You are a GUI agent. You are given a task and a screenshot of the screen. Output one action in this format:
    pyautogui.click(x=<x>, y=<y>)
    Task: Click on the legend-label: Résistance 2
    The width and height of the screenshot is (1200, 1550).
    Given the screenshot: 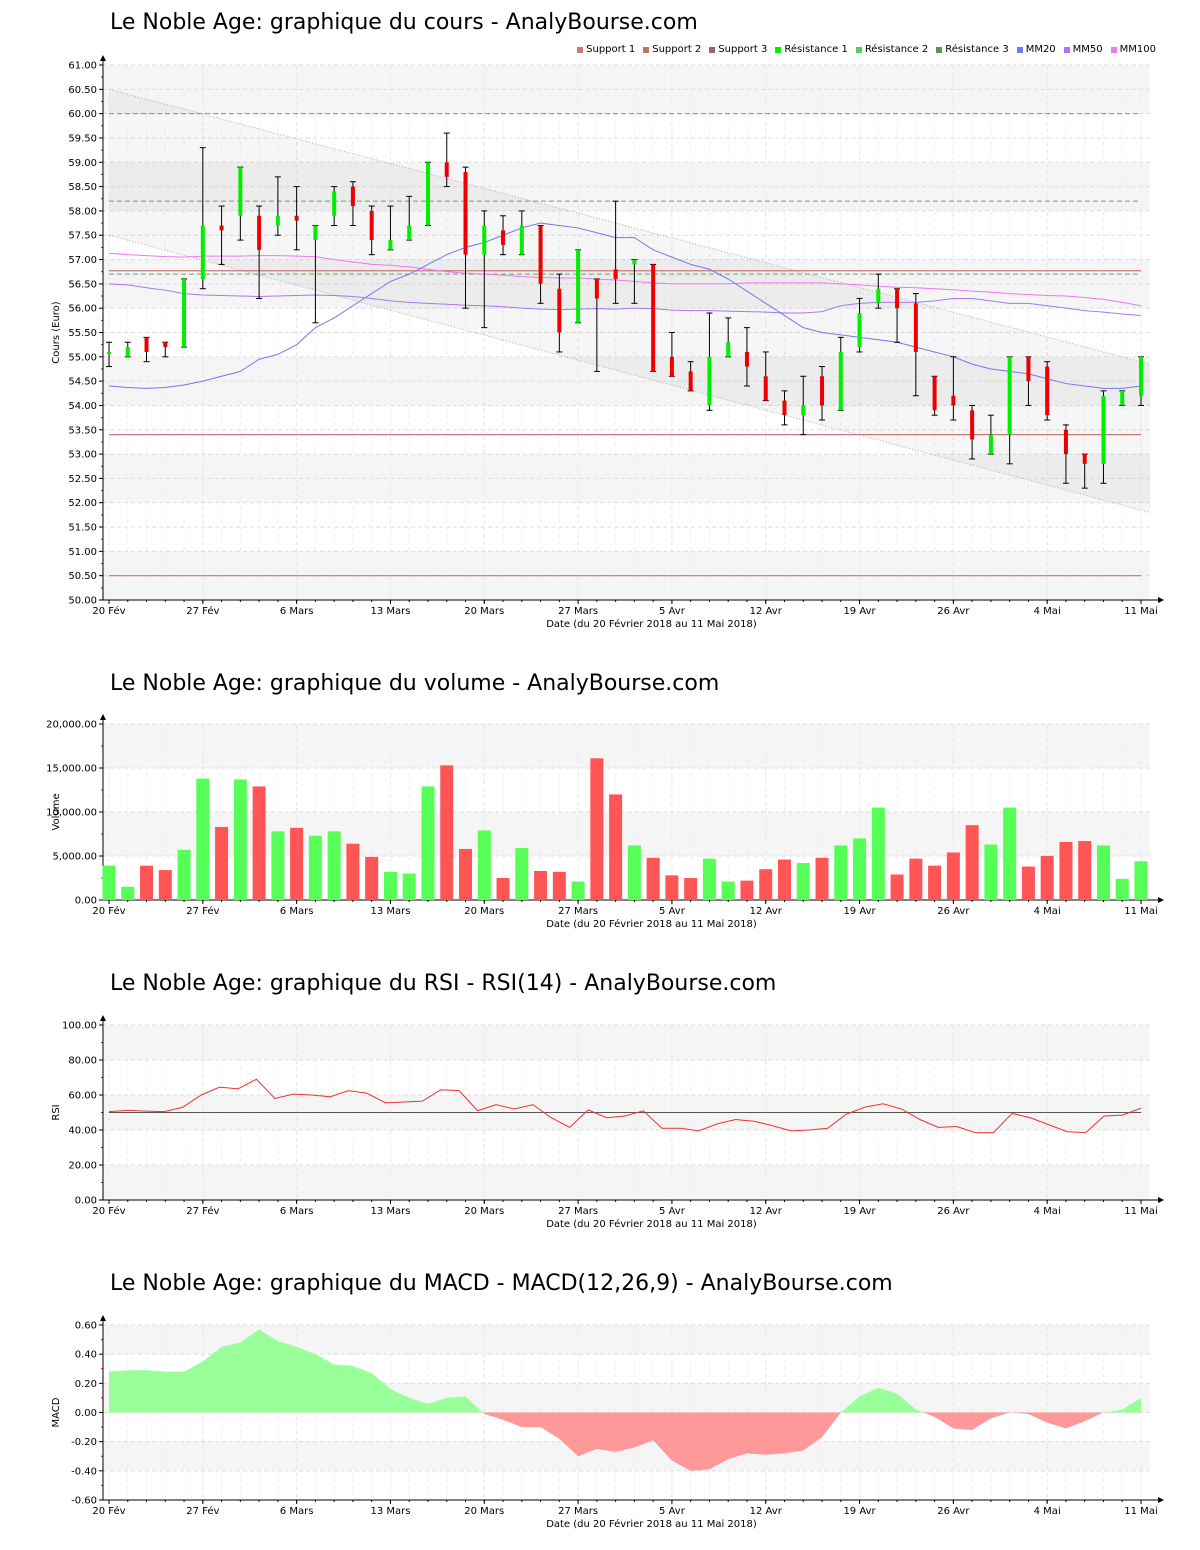 What is the action you would take?
    pyautogui.click(x=896, y=49)
    